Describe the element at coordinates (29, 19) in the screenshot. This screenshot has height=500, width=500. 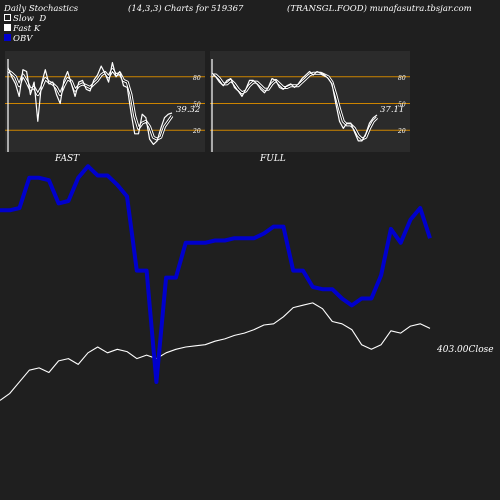
I see `legend-label-slow-d: Slow D` at that location.